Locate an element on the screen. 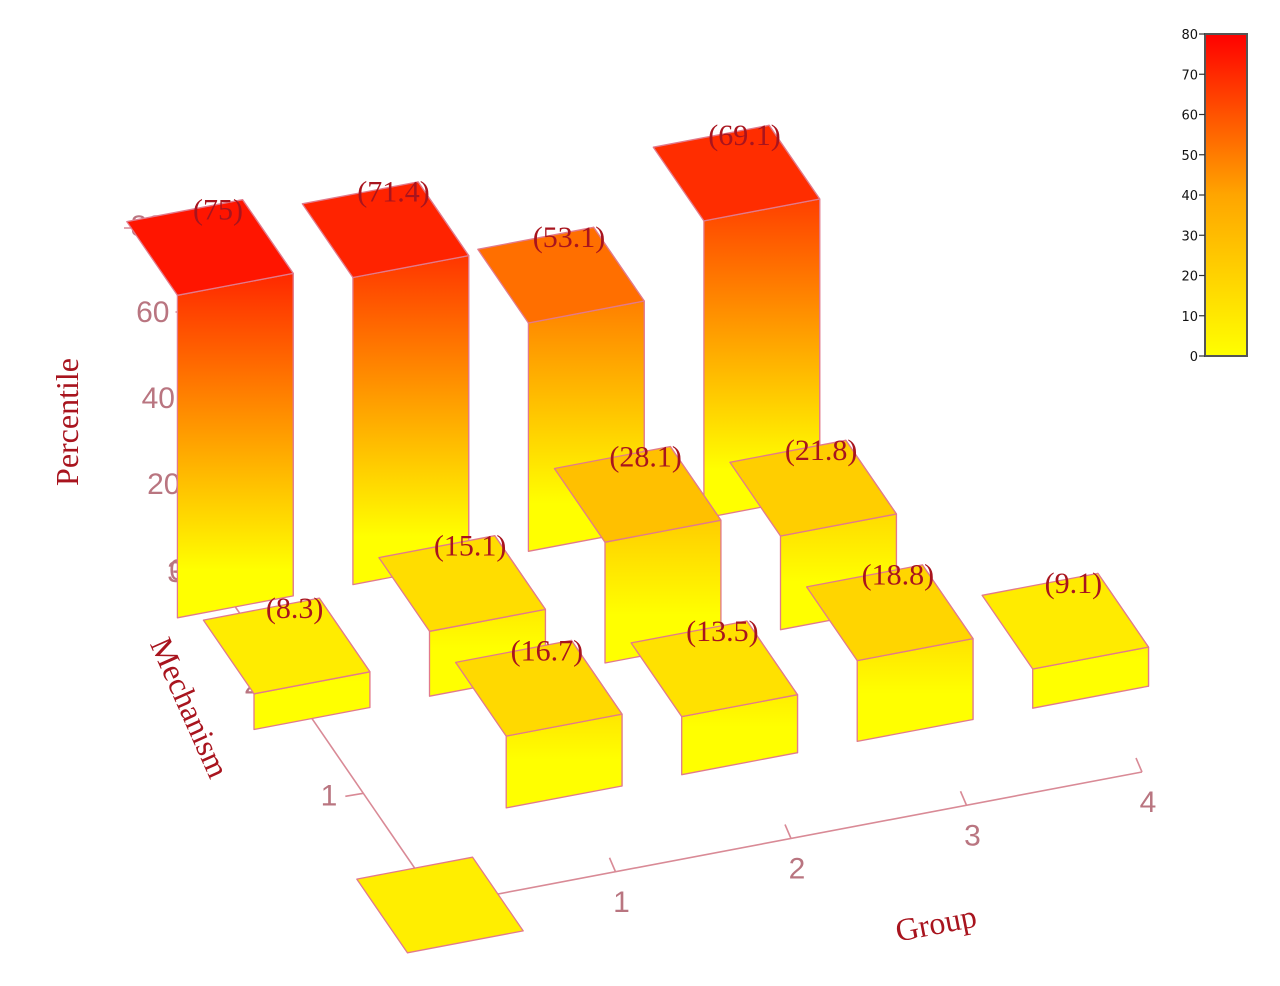 The image size is (1280, 986). bar-g1-m2 is located at coordinates (462, 616).